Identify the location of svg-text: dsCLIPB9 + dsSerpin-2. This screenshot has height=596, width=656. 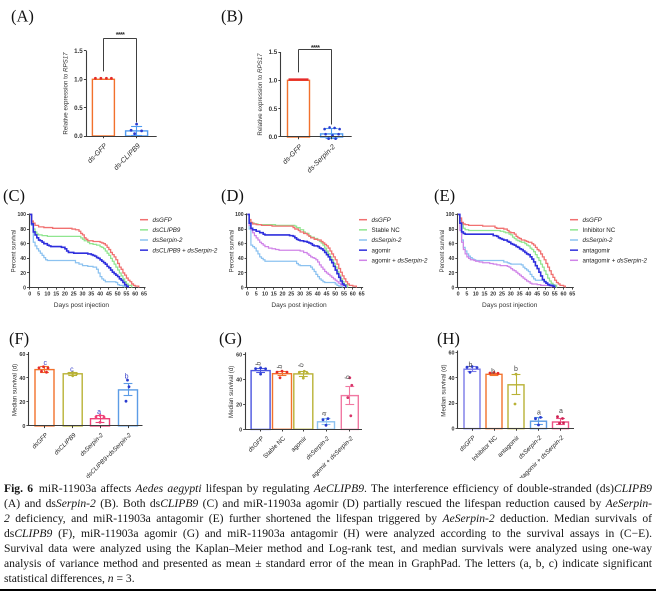
(185, 250).